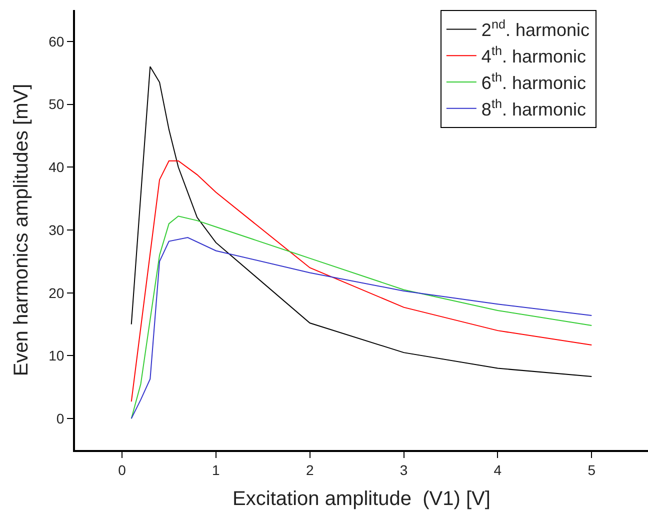 Image resolution: width=648 pixels, height=510 pixels. I want to click on legend-label: 2$^{nd}$. harmonic, so click(535, 29).